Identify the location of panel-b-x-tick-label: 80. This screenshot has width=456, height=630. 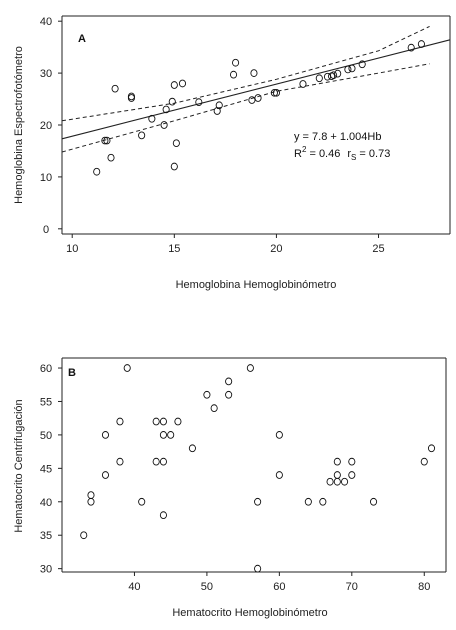
(424, 587).